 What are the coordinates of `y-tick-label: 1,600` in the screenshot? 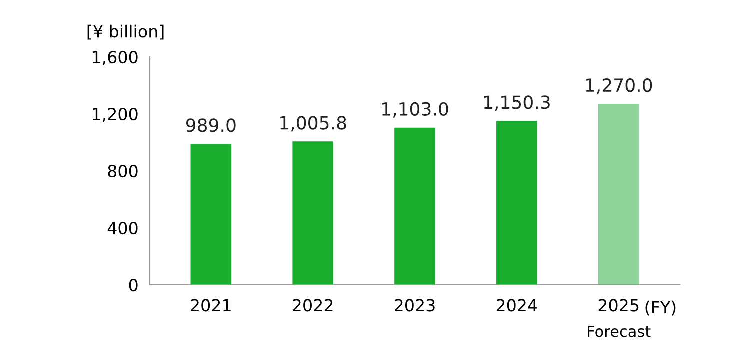 It's located at (115, 58).